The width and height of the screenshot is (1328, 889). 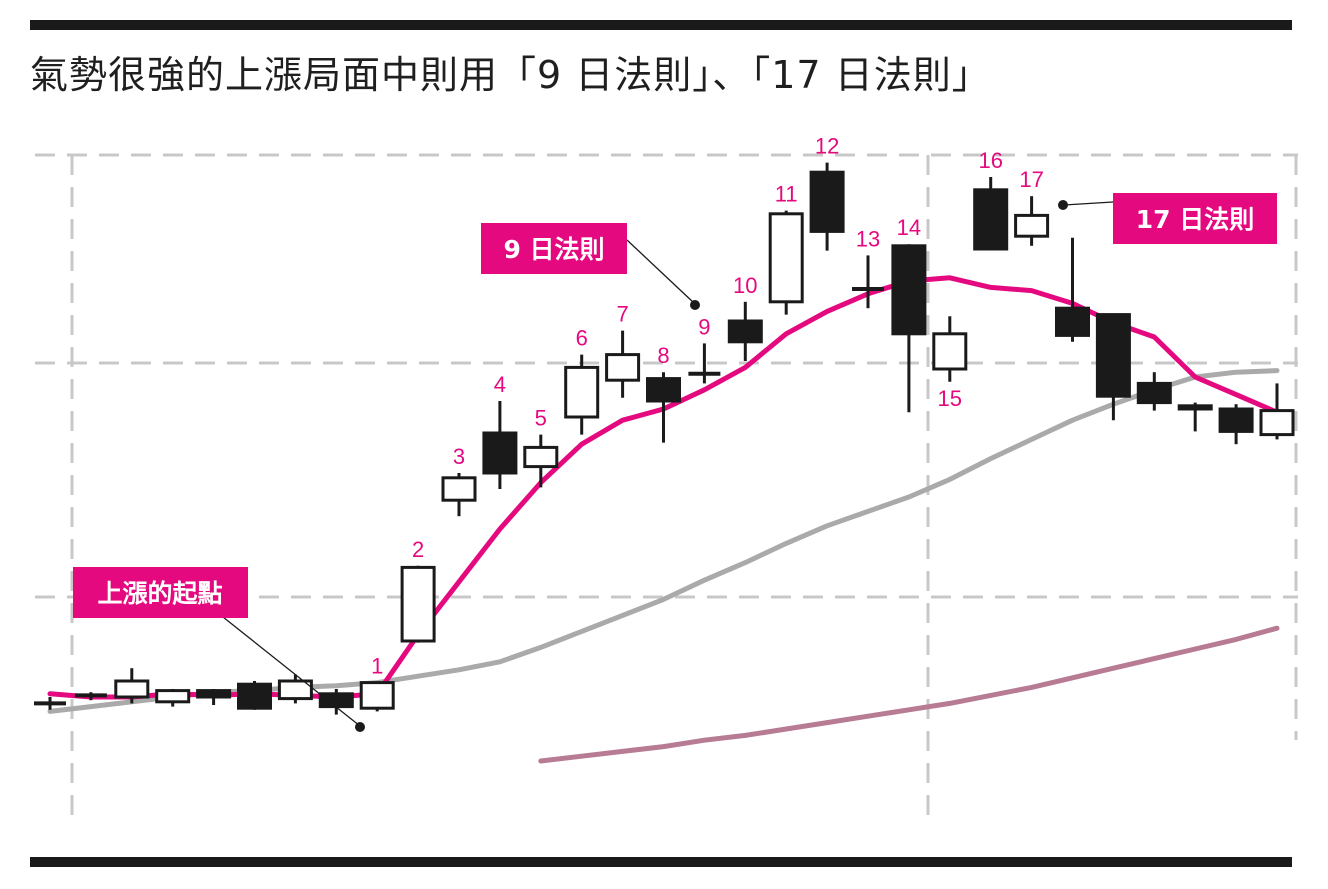 What do you see at coordinates (661, 862) in the screenshot?
I see `bottom-rule` at bounding box center [661, 862].